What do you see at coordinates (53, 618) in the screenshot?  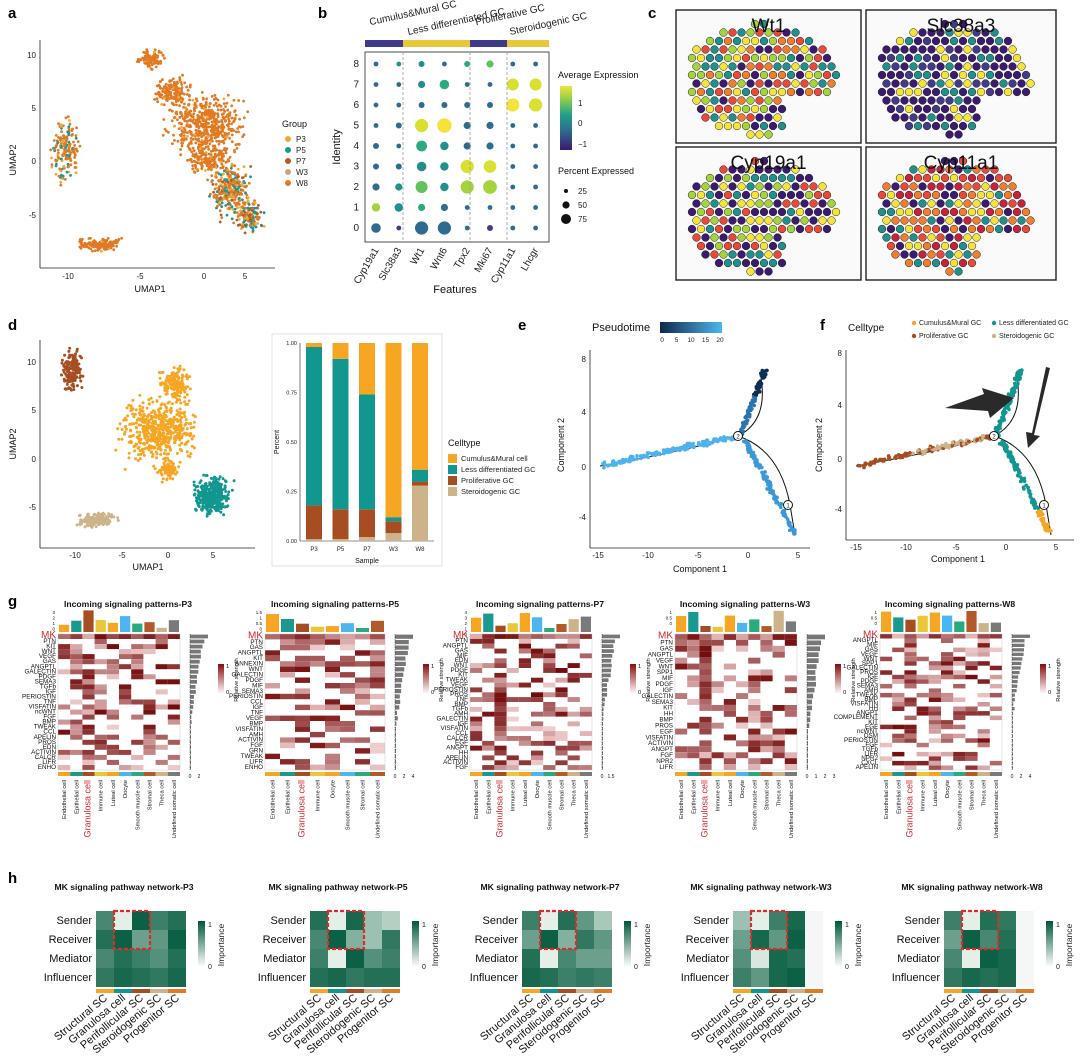 I see `g-toptick: 2` at bounding box center [53, 618].